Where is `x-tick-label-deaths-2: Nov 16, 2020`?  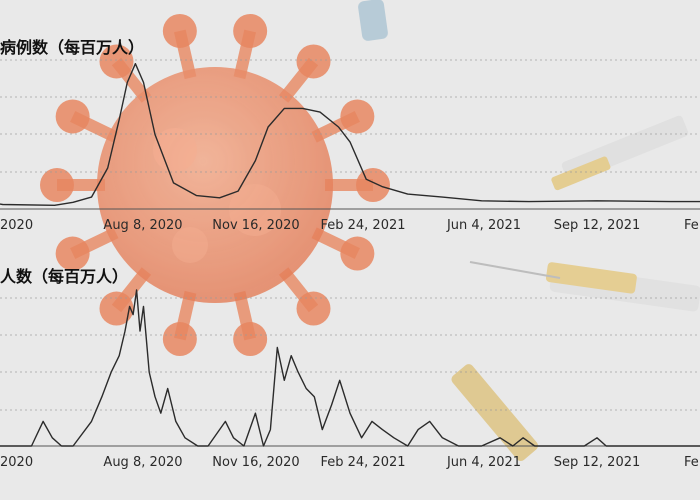 x-tick-label-deaths-2: Nov 16, 2020 is located at coordinates (256, 462).